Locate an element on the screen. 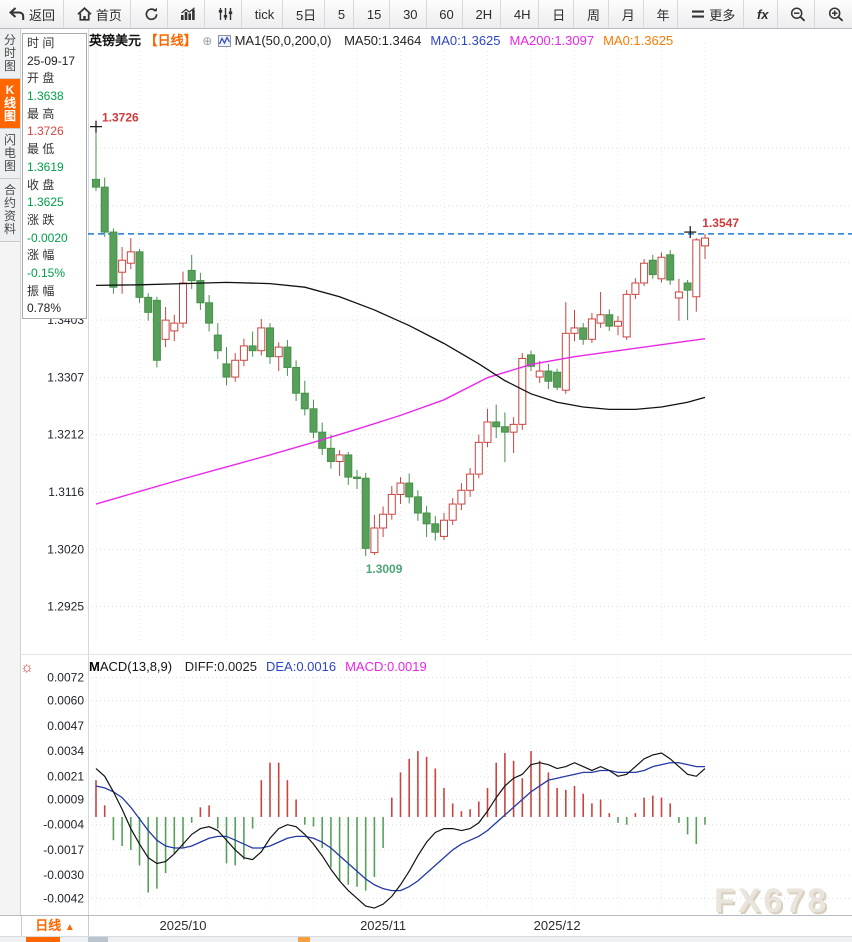 This screenshot has width=852, height=942. quote-field-value: 25-09-17 is located at coordinates (51, 60).